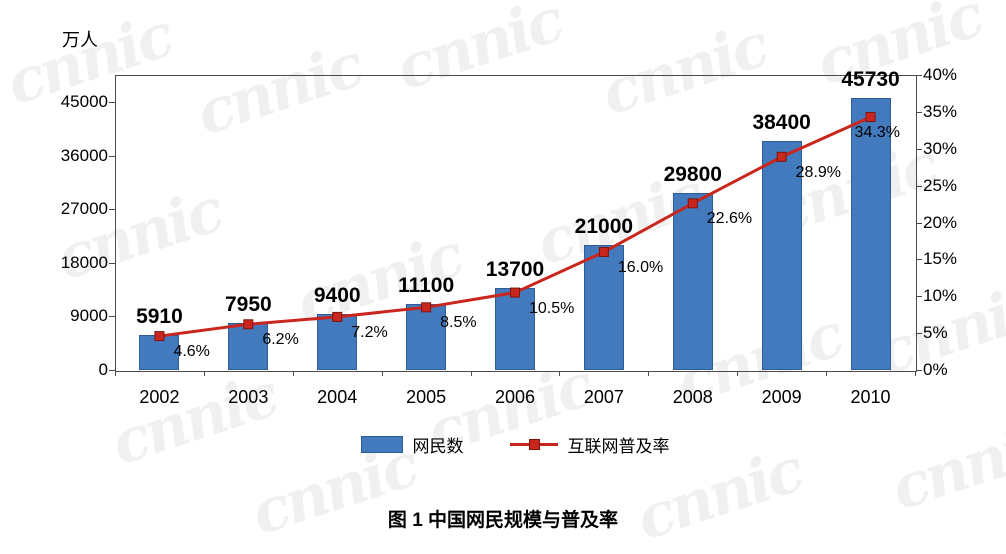 The width and height of the screenshot is (1006, 554). I want to click on y-right-tick-label: 35%, so click(940, 111).